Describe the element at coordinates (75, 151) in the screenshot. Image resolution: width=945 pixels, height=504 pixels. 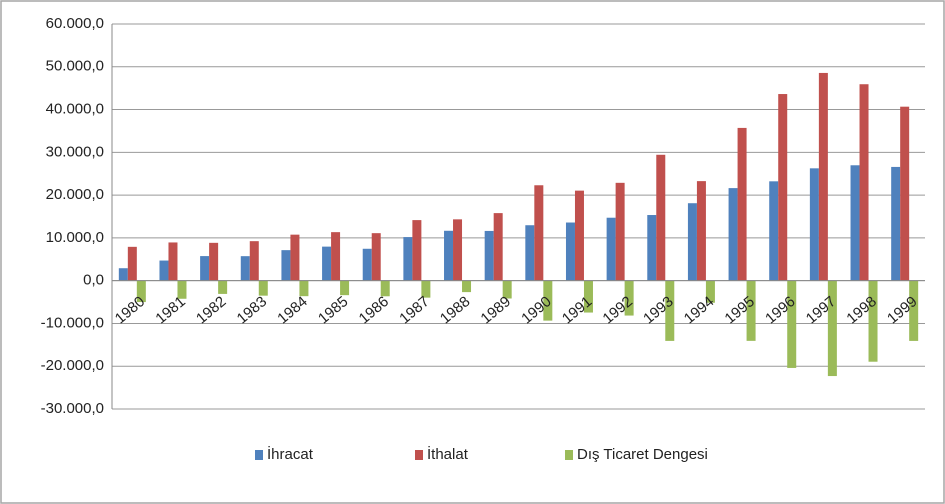
I see `y-tick-label: 30.000,0` at that location.